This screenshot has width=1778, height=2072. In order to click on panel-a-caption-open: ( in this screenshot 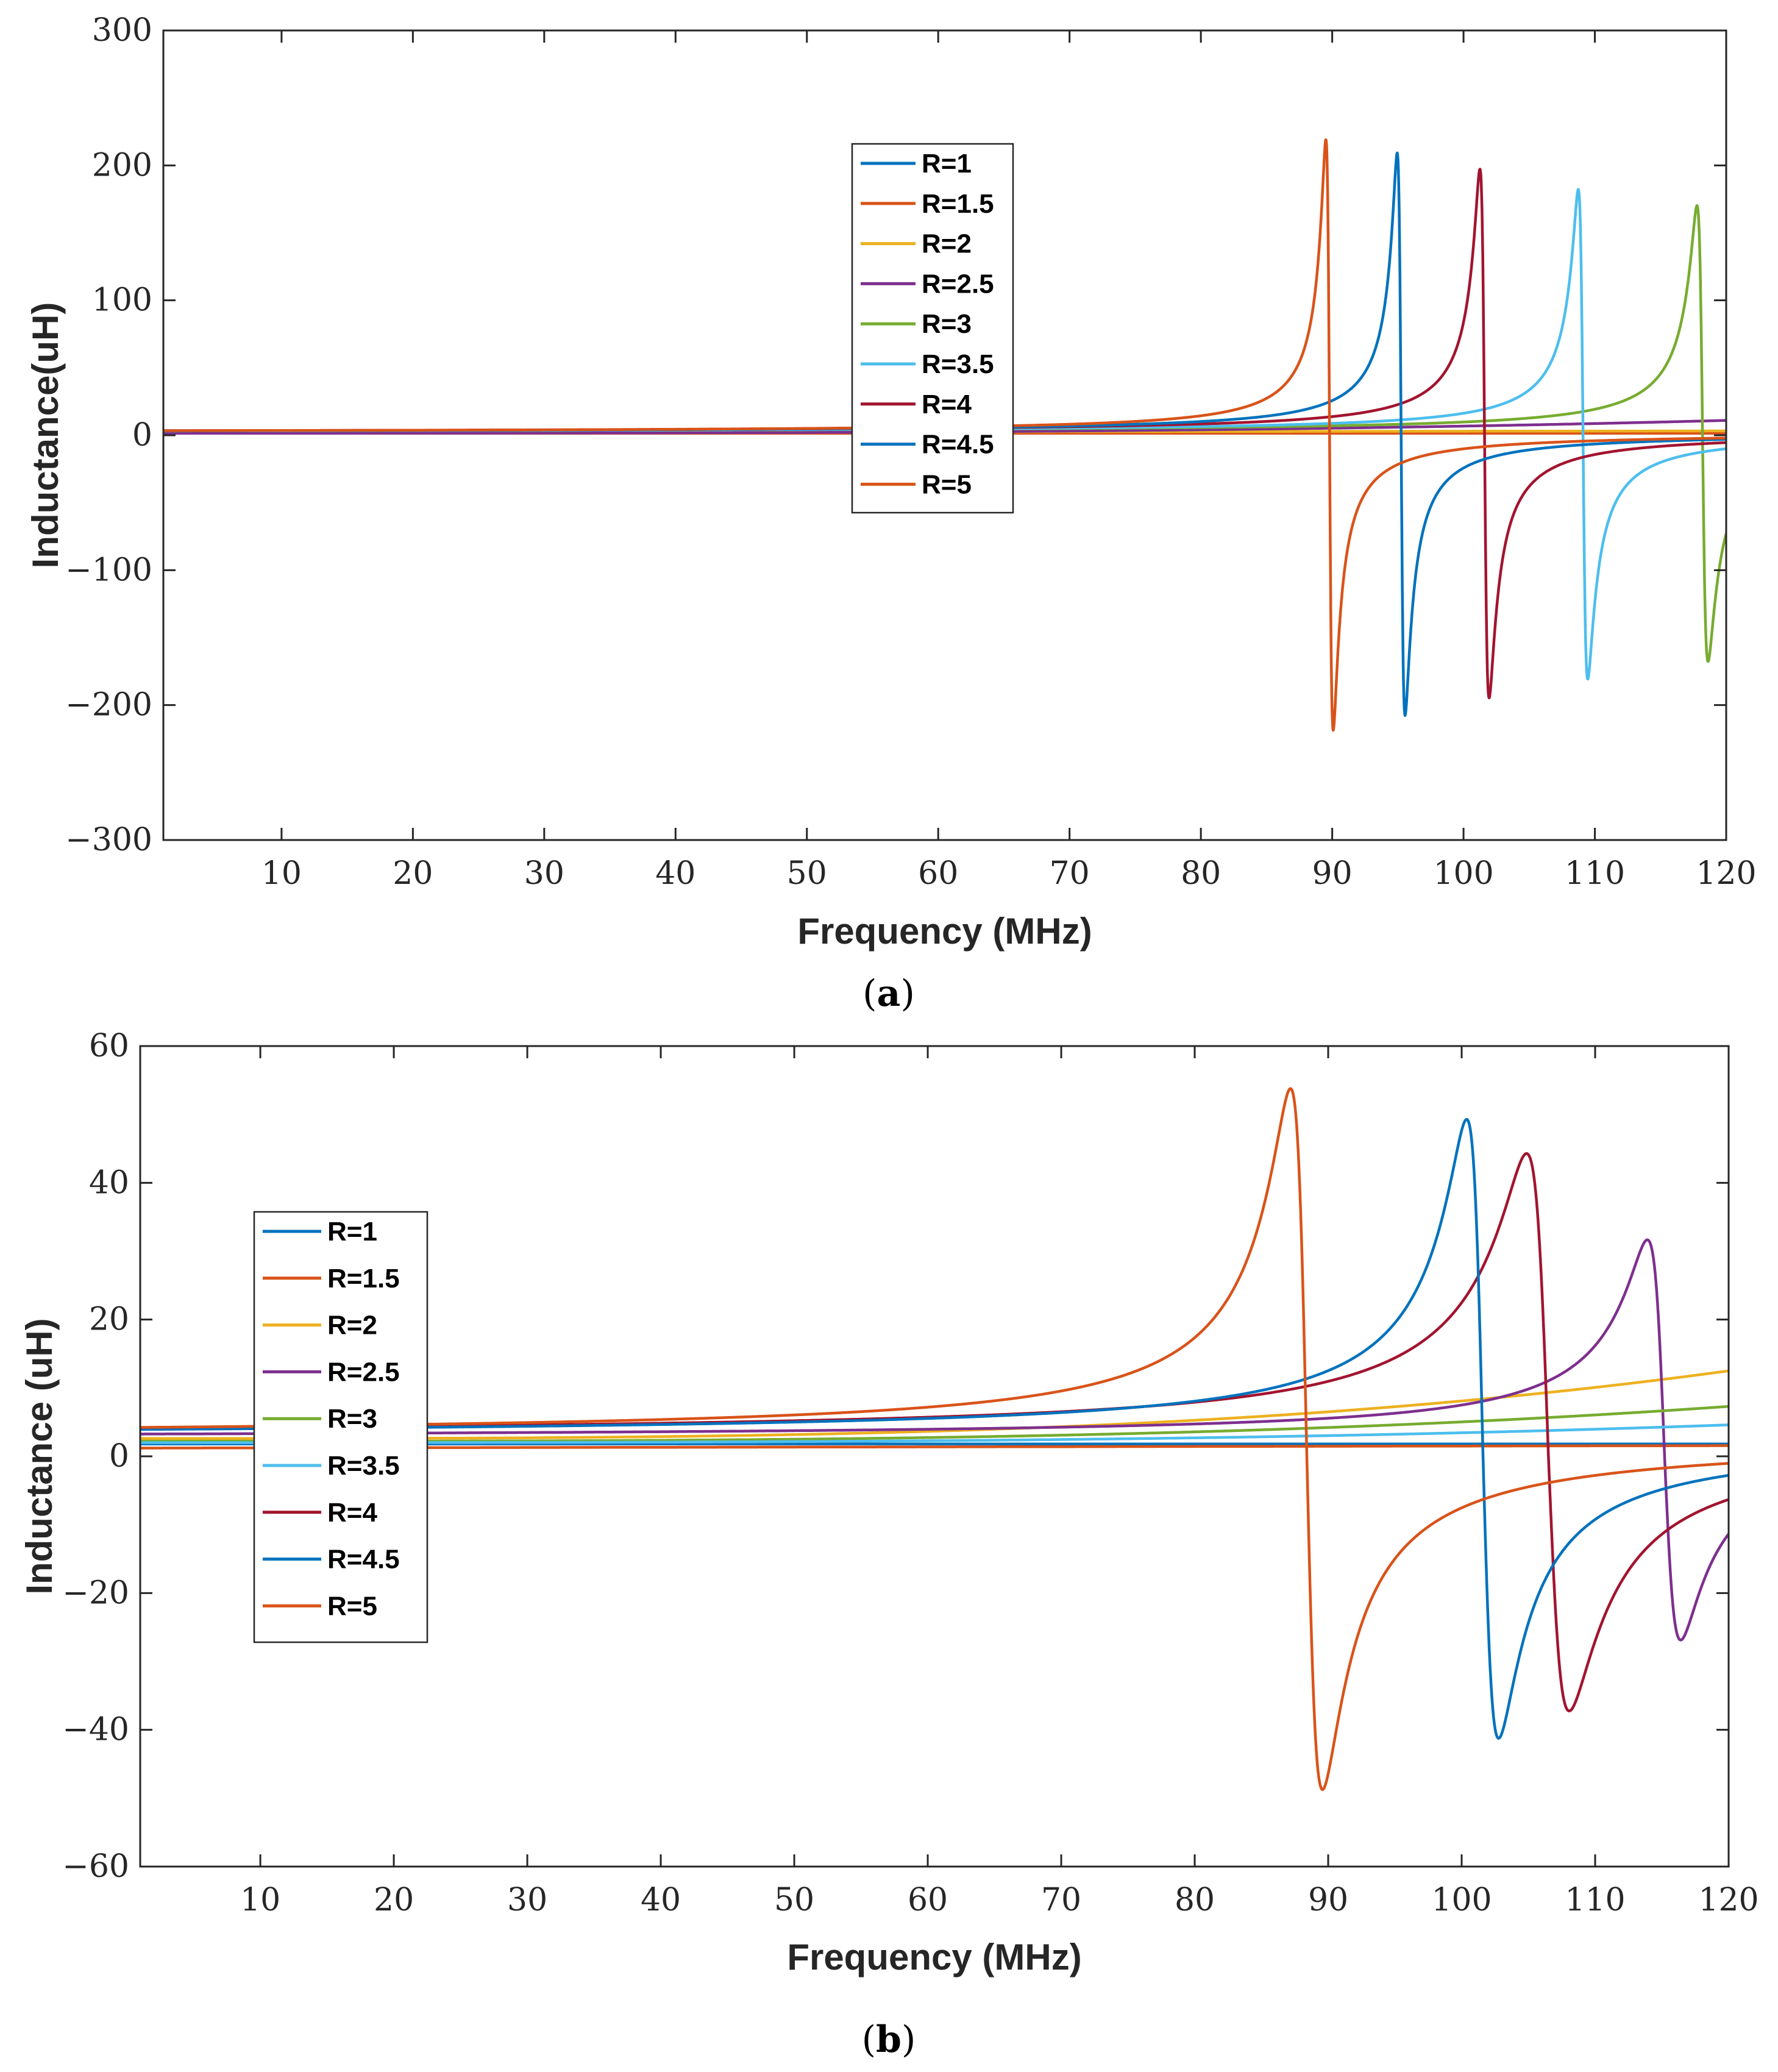, I will do `click(870, 993)`.